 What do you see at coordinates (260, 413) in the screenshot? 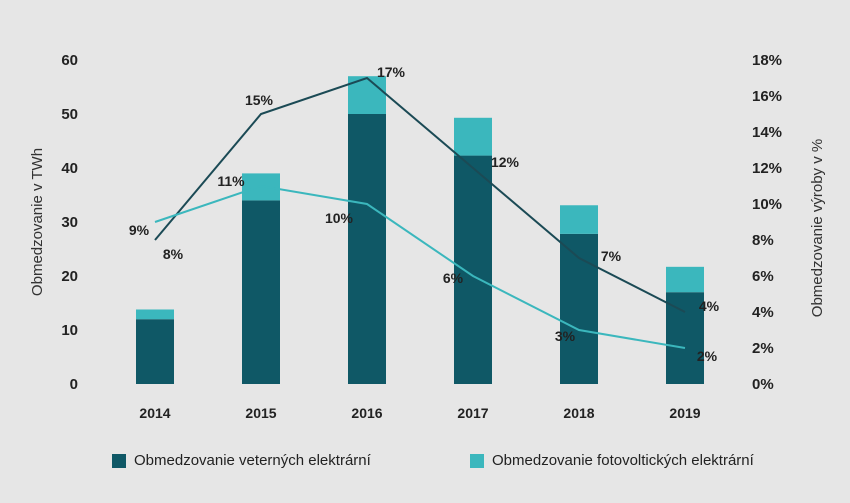
I see `x-tick-label: 2015` at bounding box center [260, 413].